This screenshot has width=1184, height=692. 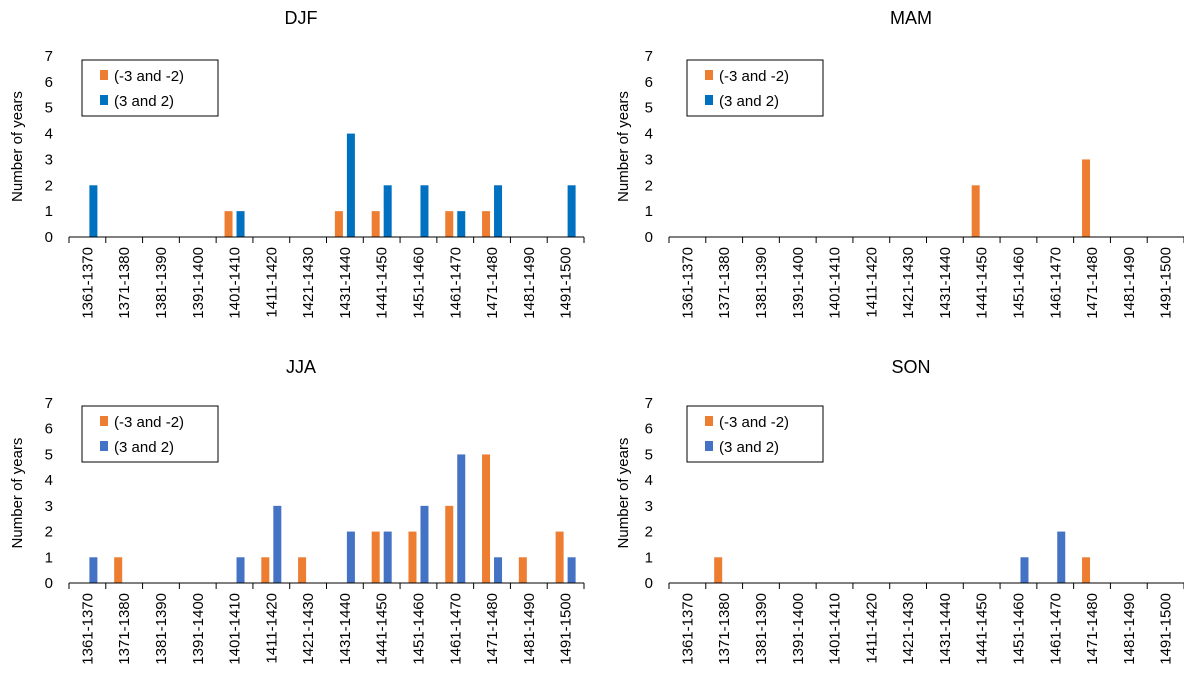 I want to click on chart-title: MAM, so click(x=911, y=18).